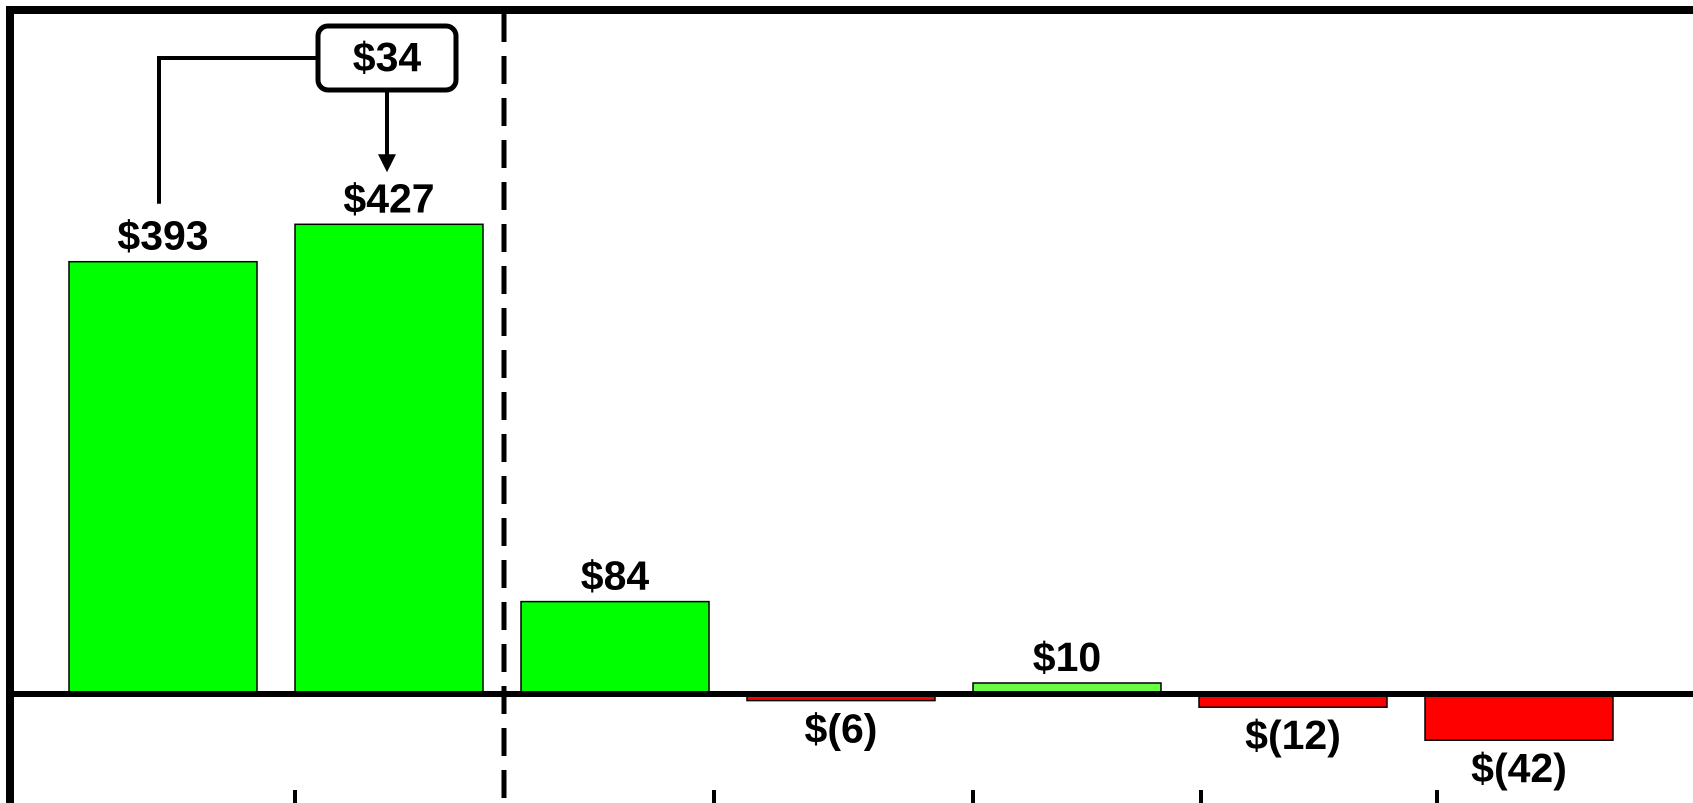  Describe the element at coordinates (237, 130) in the screenshot. I see `callout-connector` at that location.